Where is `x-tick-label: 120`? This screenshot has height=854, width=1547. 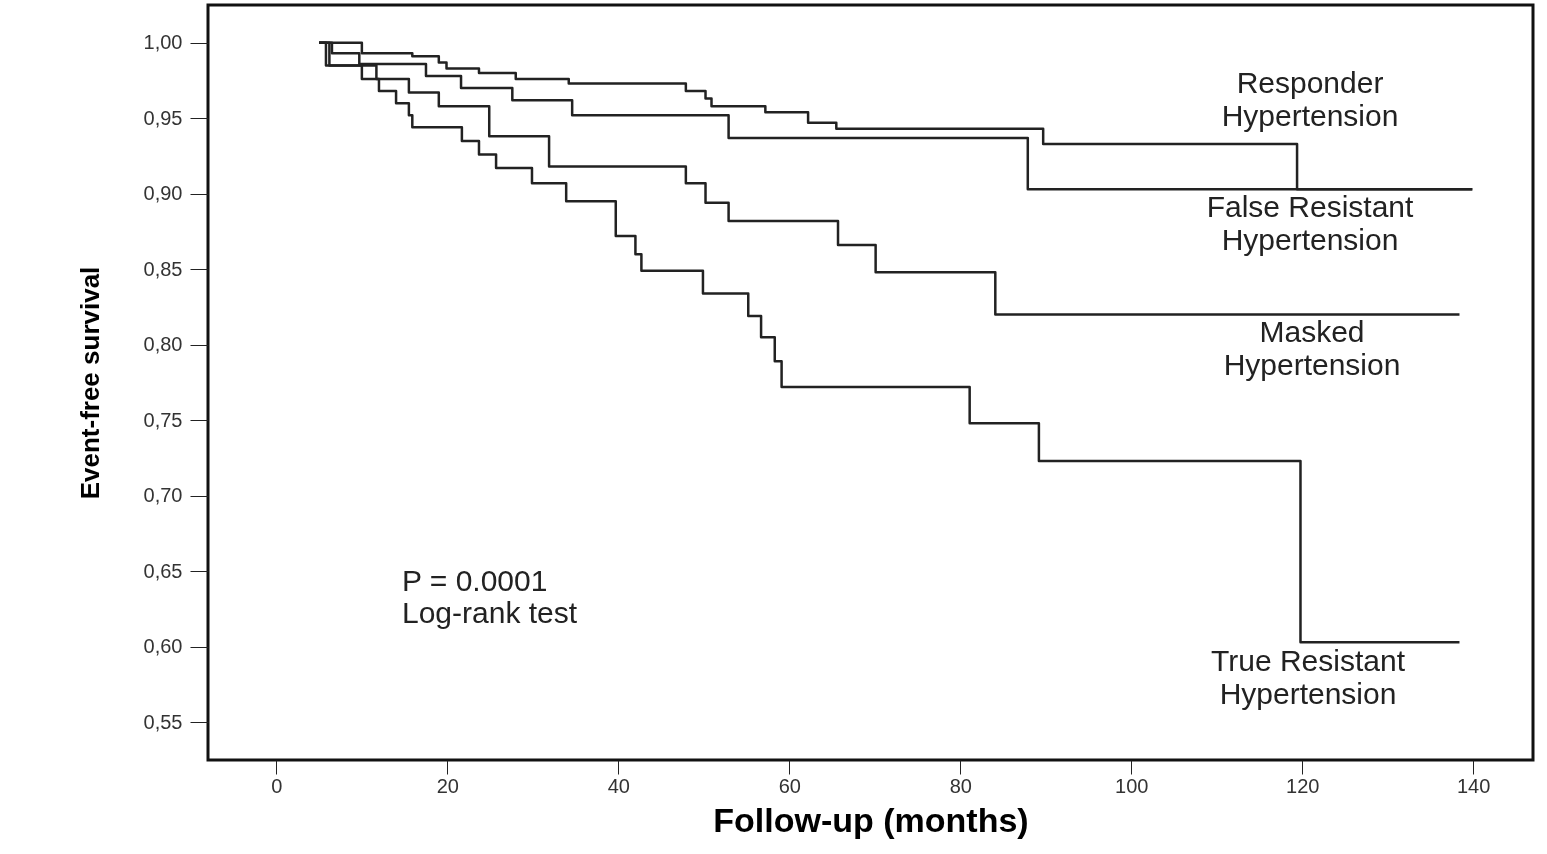 x-tick-label: 120 is located at coordinates (1303, 785).